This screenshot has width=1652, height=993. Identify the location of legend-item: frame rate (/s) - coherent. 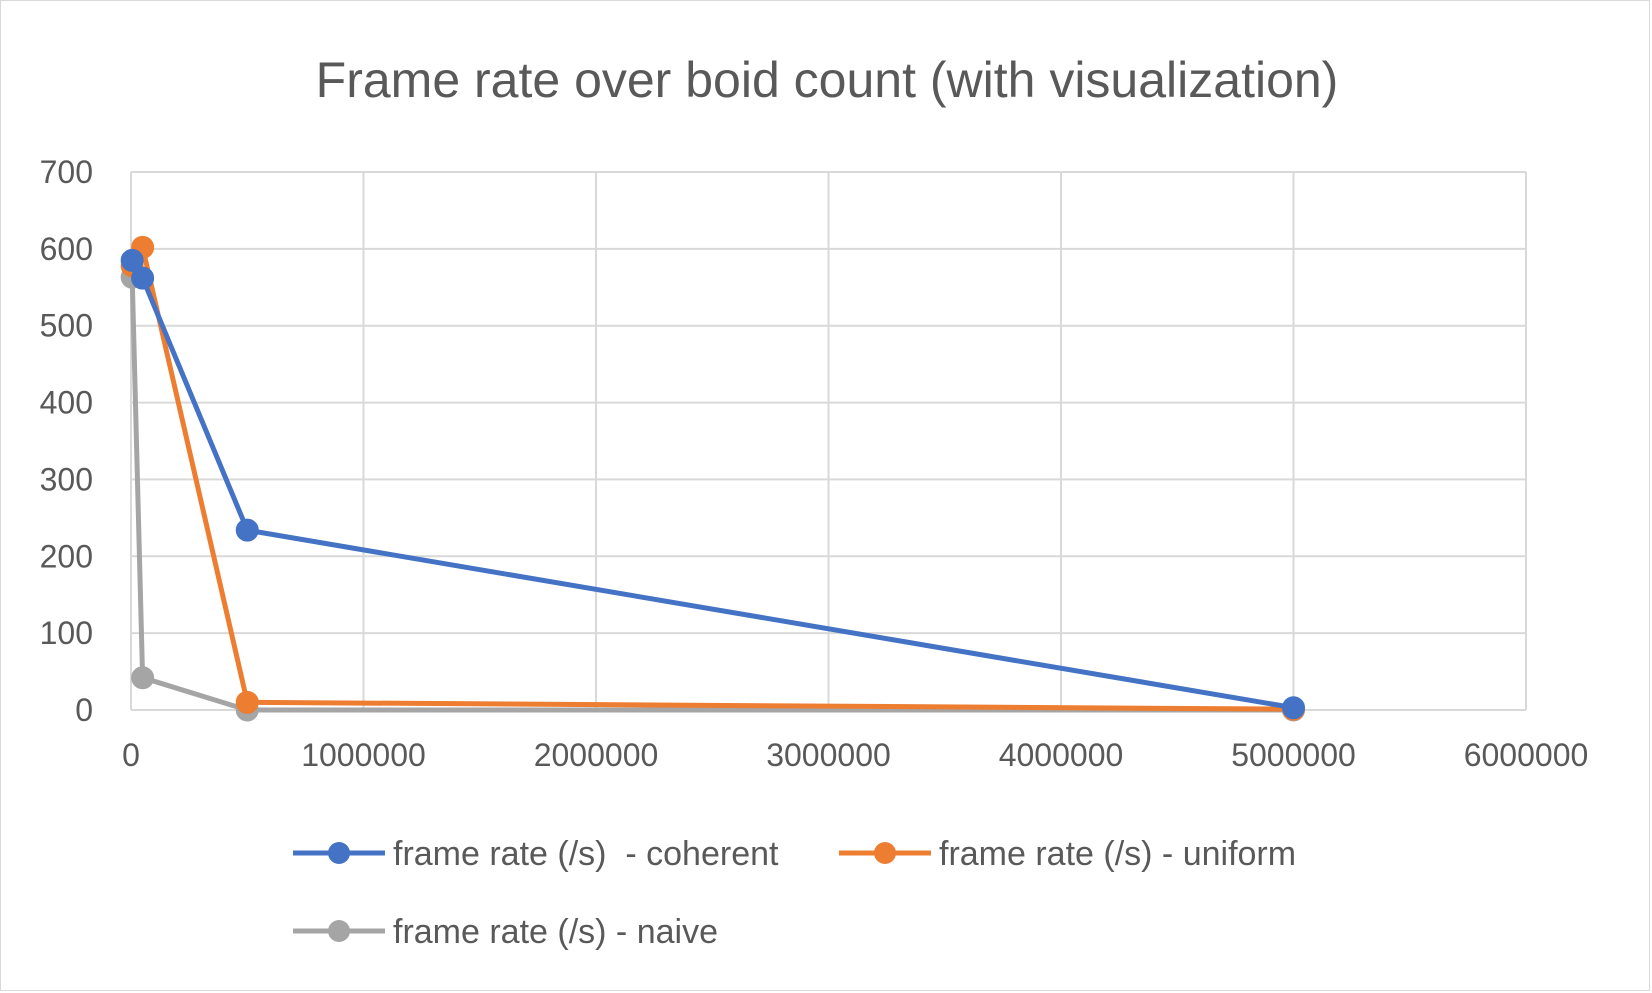
(536, 854).